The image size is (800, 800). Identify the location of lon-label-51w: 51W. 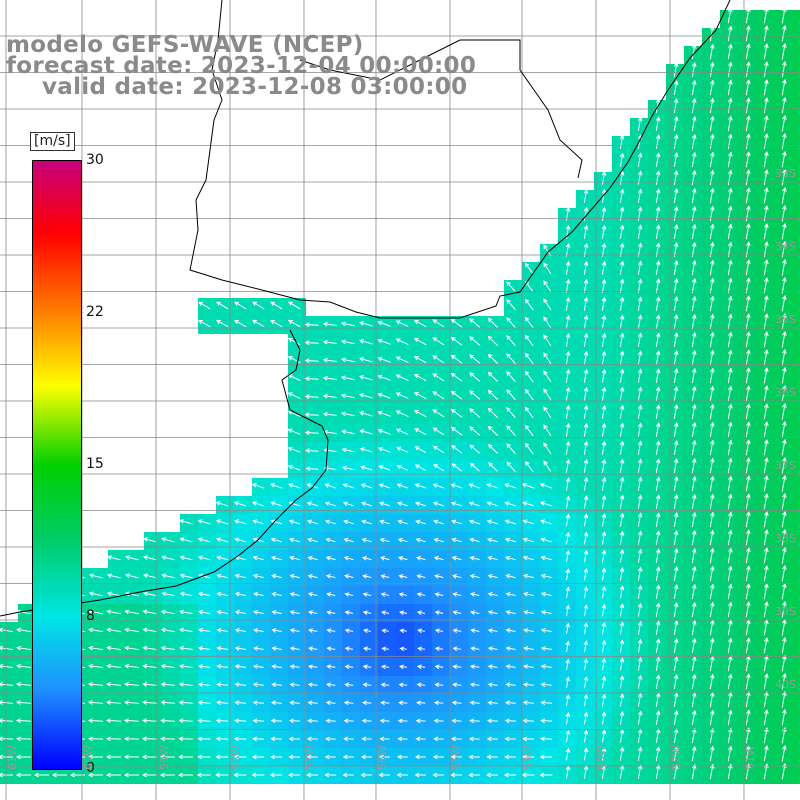
(750, 757).